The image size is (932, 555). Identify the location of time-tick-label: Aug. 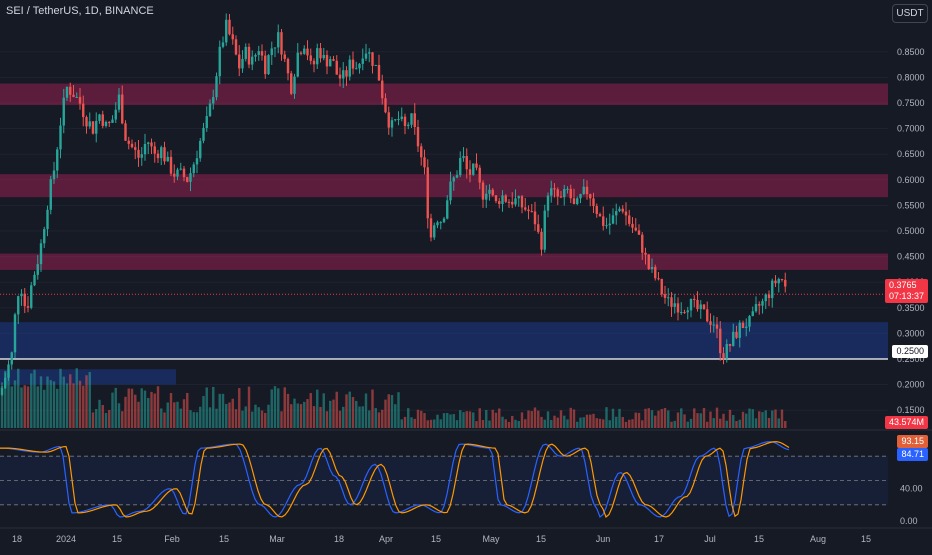
(818, 539).